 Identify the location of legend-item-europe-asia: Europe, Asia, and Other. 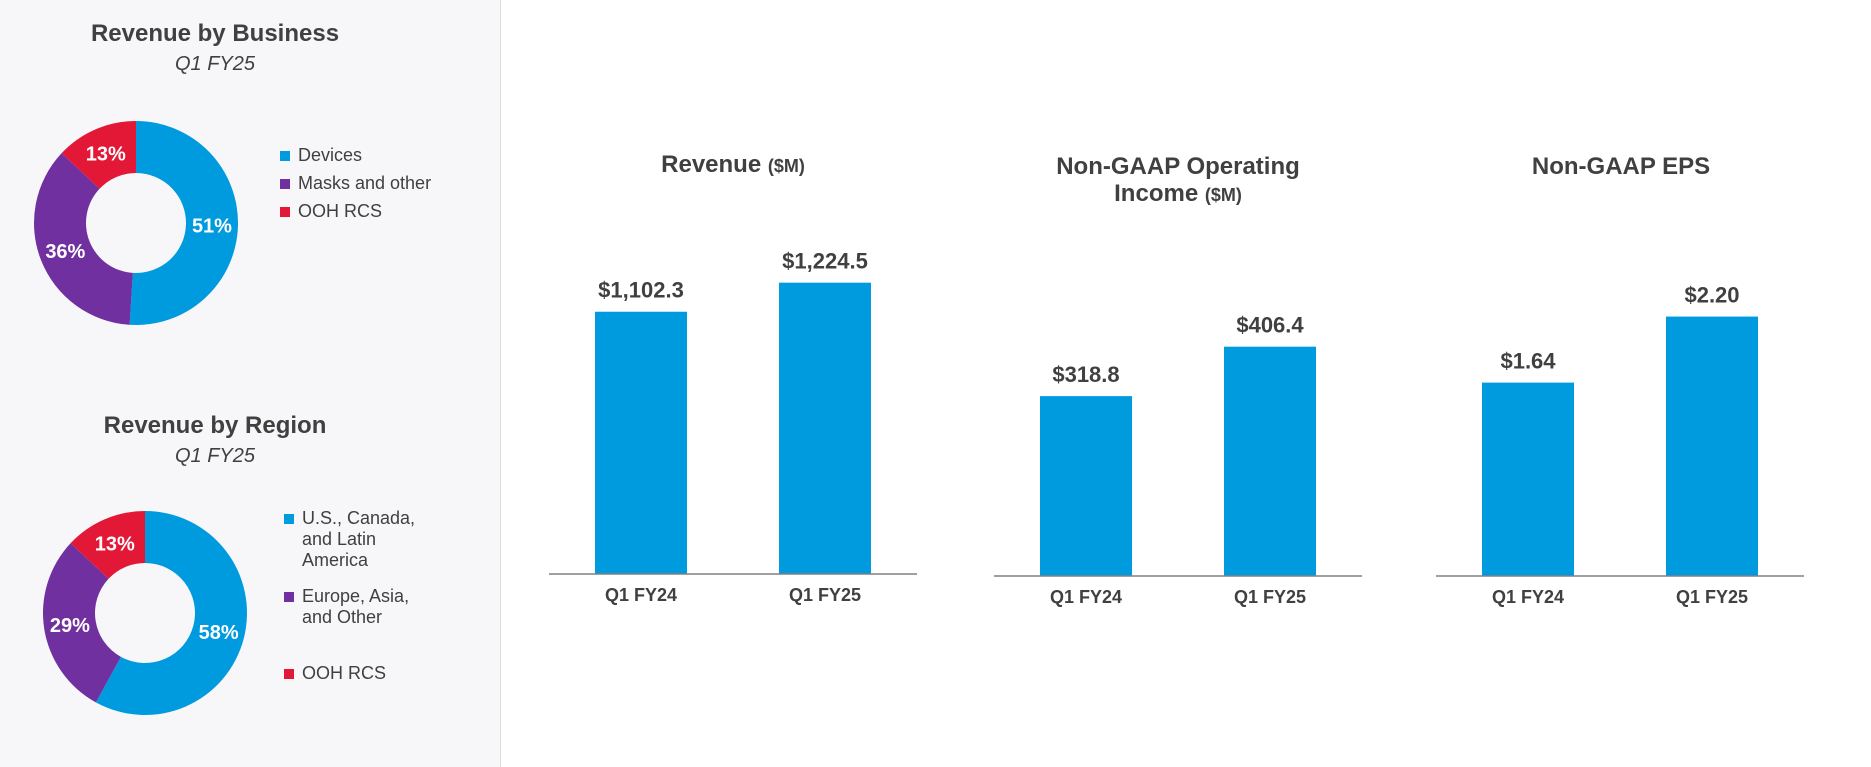
(360, 607).